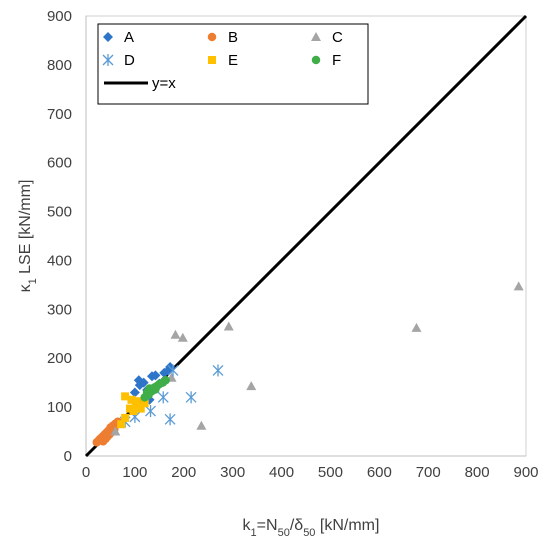 The width and height of the screenshot is (550, 548). Describe the element at coordinates (330, 472) in the screenshot. I see `x-tick-label: 500` at that location.